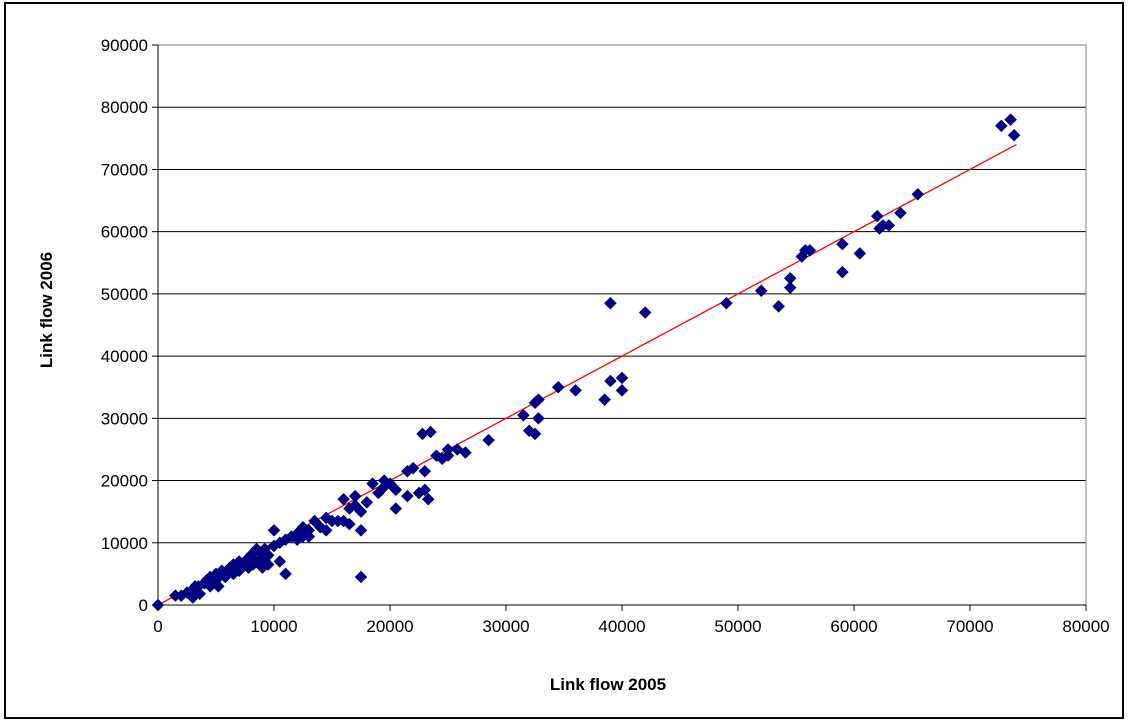 This screenshot has height=723, width=1130. I want to click on y-tick-label: 0, so click(143, 605).